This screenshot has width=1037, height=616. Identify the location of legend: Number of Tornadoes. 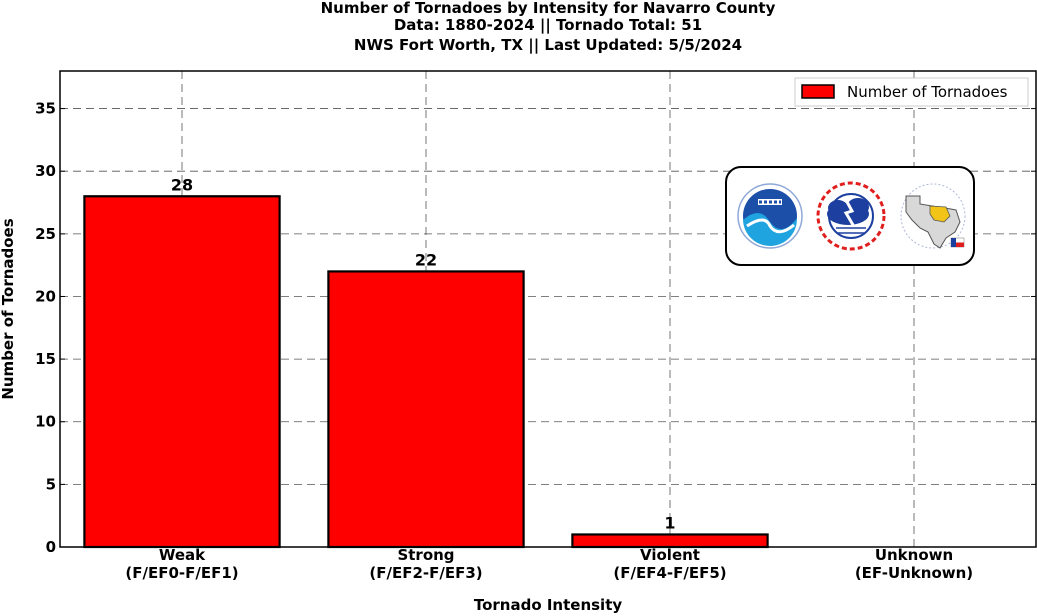
(911, 92).